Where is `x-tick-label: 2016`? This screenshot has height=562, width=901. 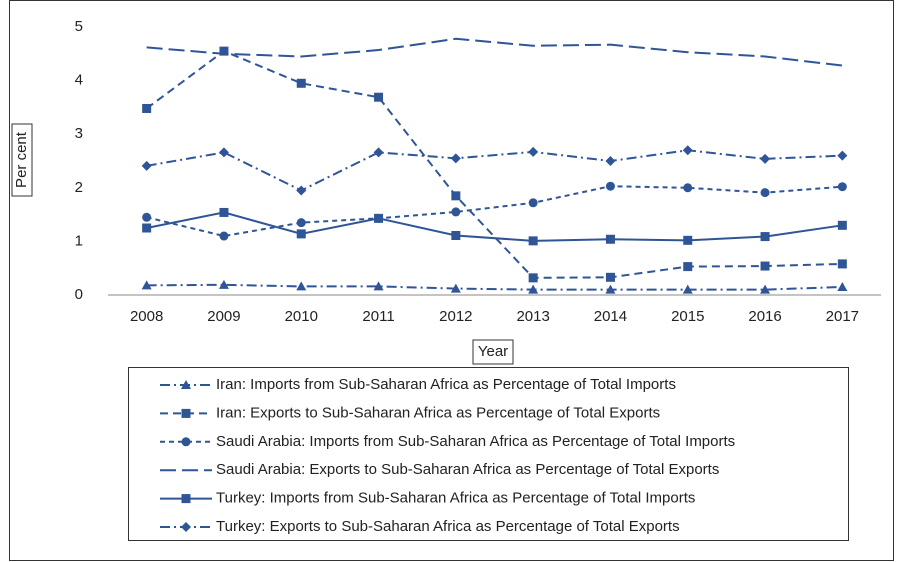 x-tick-label: 2016 is located at coordinates (764, 316).